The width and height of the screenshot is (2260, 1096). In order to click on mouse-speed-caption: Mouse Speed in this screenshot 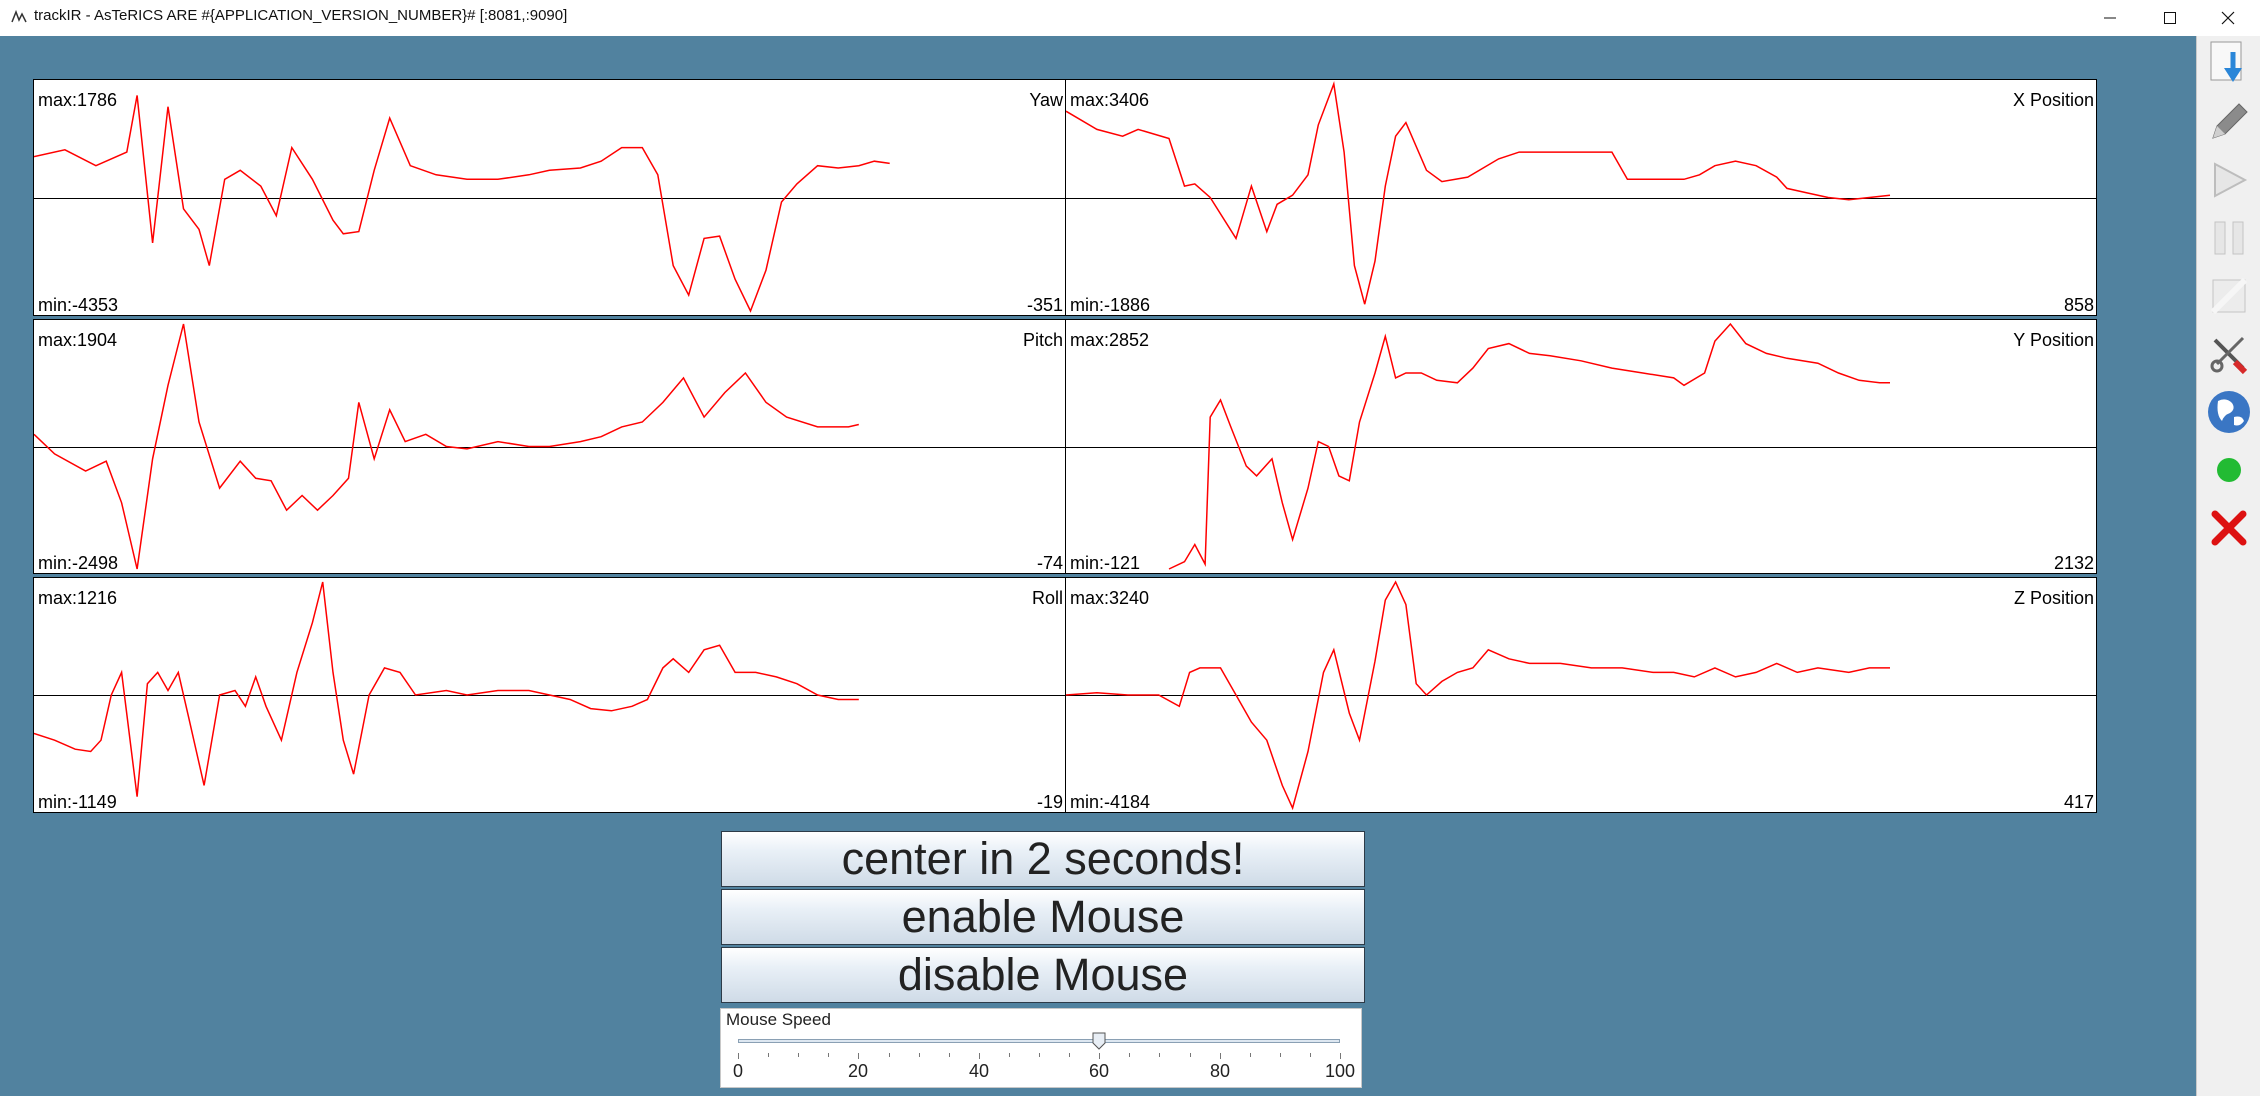, I will do `click(778, 1019)`.